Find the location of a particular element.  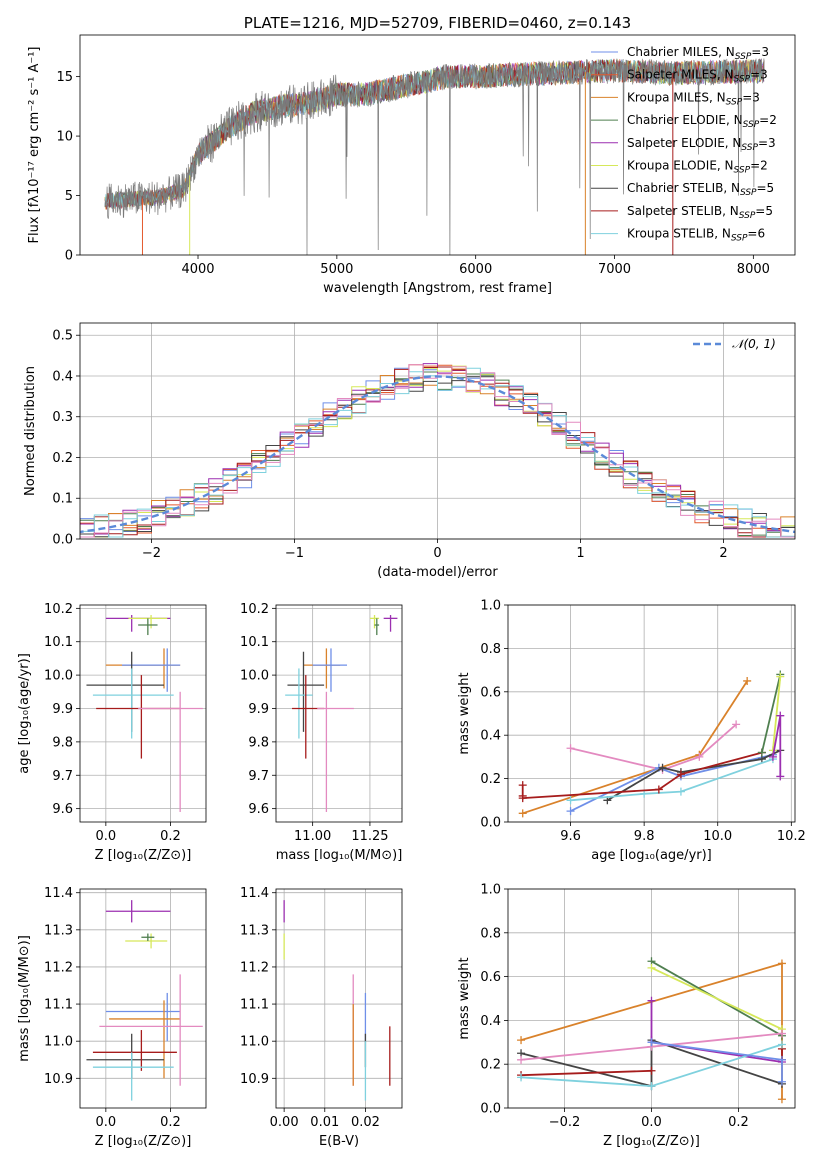

y-tick-label: 10.9 is located at coordinates (58, 1079).